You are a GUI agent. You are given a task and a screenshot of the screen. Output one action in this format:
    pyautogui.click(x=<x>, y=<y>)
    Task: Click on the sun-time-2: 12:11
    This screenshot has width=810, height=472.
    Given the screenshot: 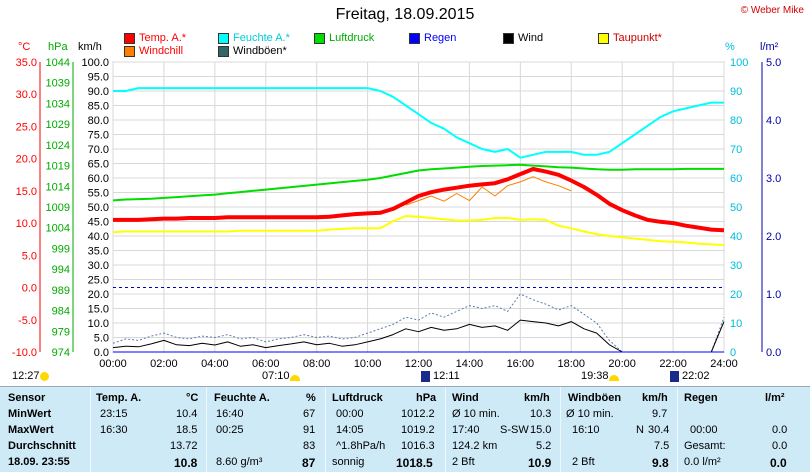 What is the action you would take?
    pyautogui.click(x=446, y=376)
    